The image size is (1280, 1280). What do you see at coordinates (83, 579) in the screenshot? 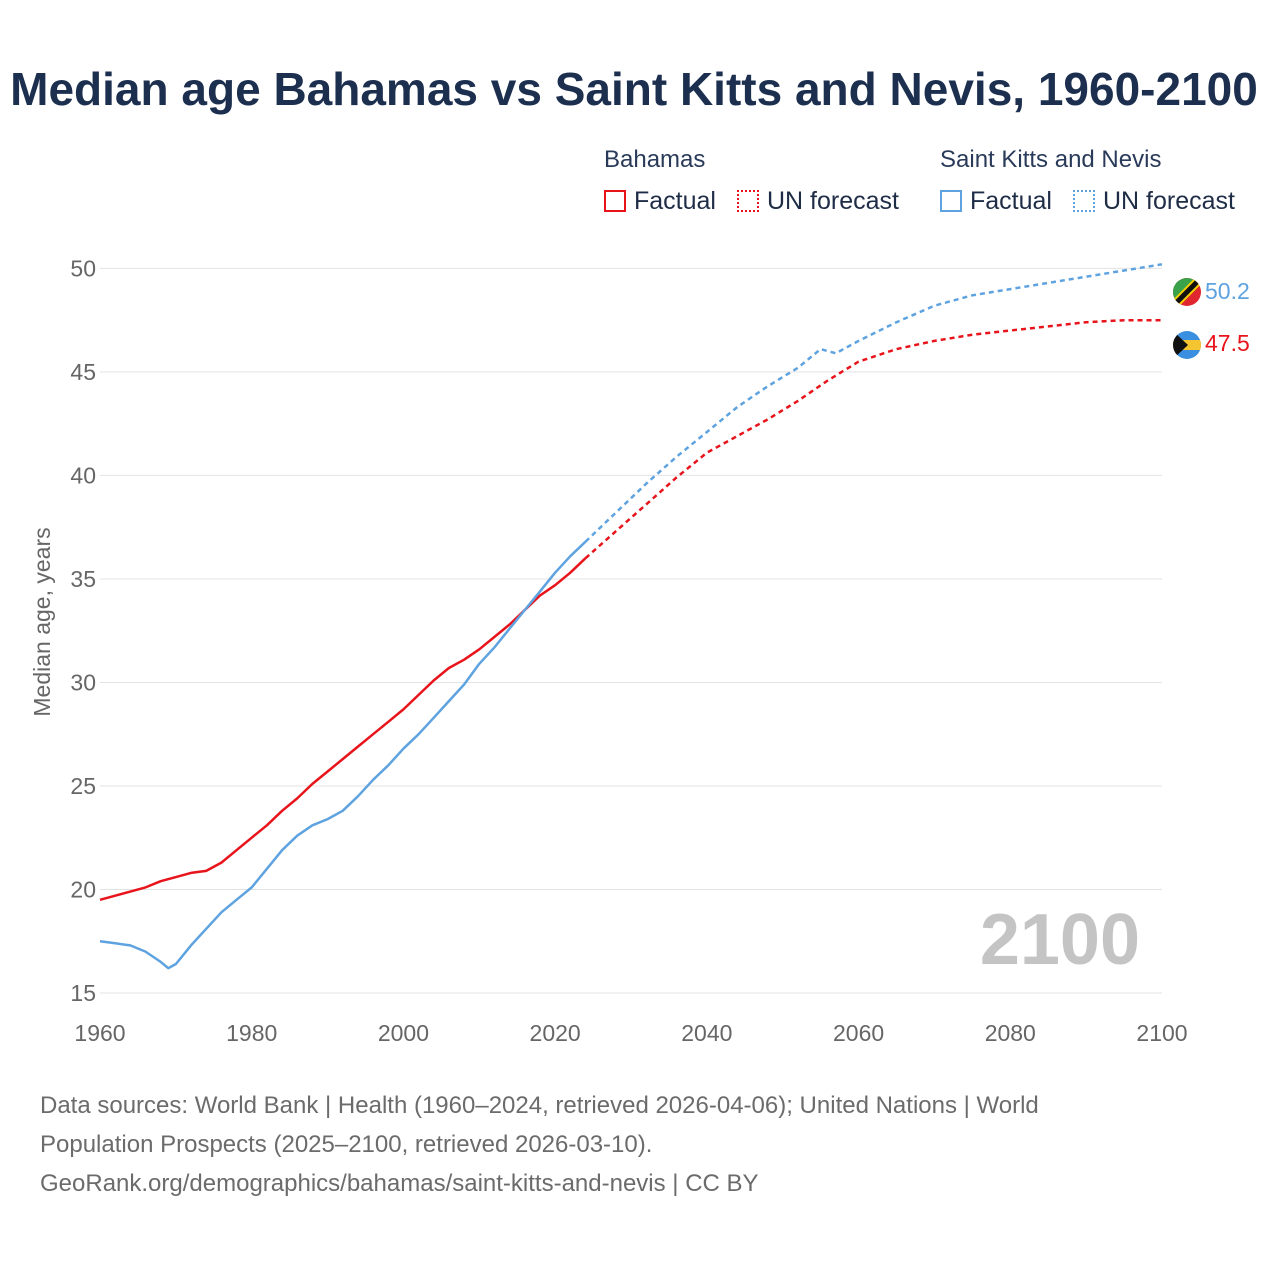
I see `y-tick-label: 35` at bounding box center [83, 579].